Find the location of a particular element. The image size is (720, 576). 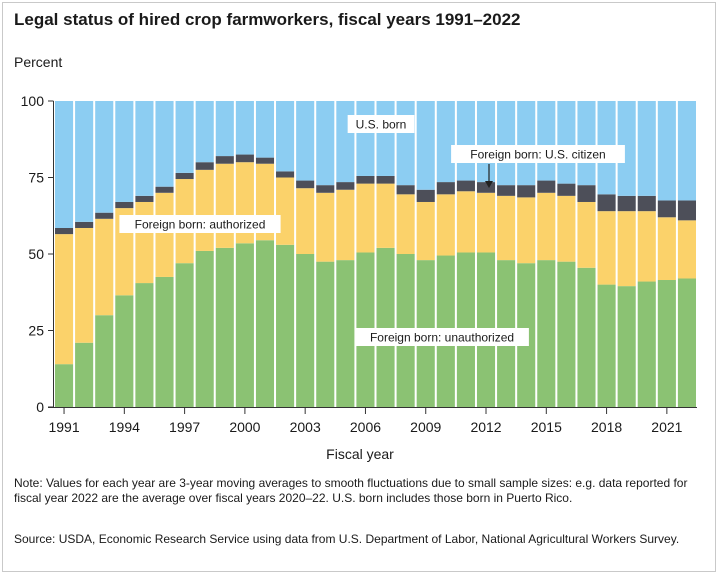

x-axis-title: Fiscal year is located at coordinates (360, 454).